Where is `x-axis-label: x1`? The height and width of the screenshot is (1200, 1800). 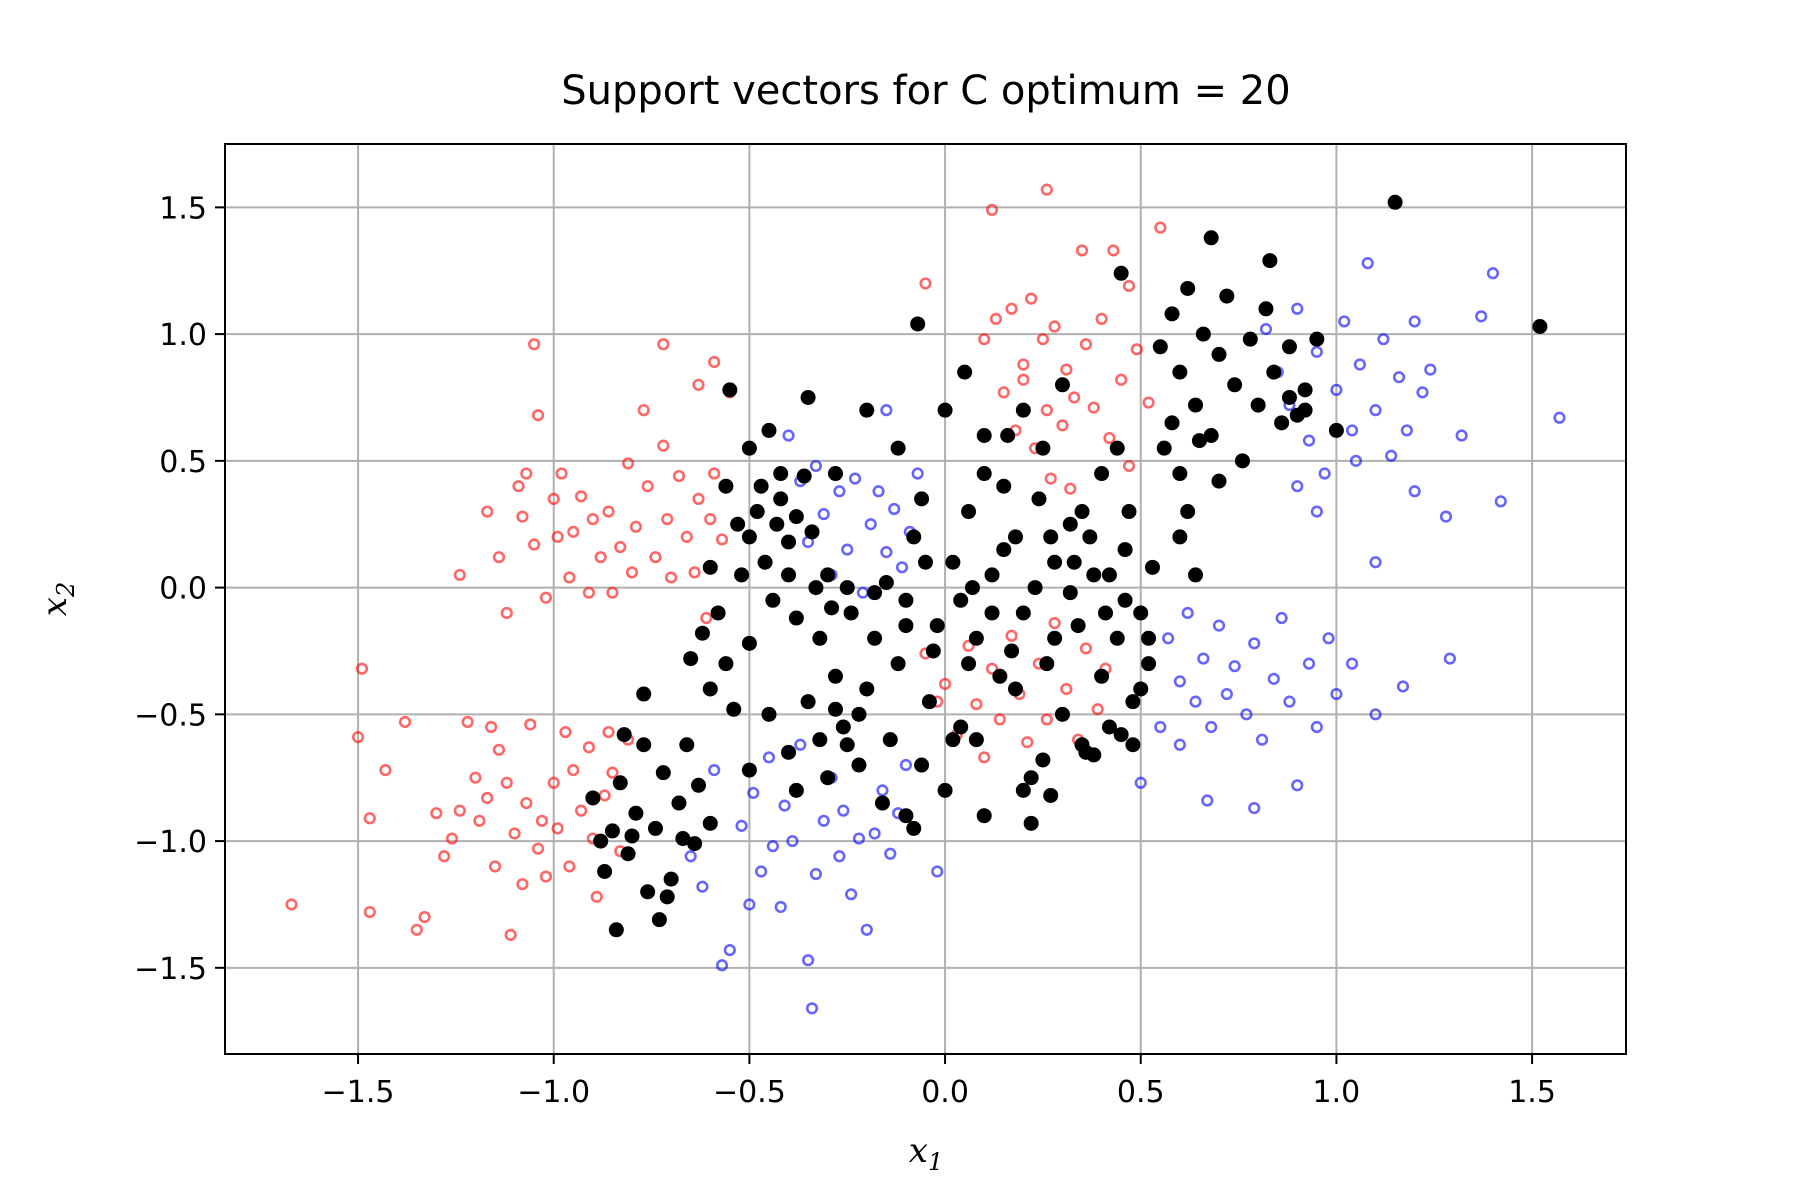
x-axis-label: x1 is located at coordinates (926, 1153).